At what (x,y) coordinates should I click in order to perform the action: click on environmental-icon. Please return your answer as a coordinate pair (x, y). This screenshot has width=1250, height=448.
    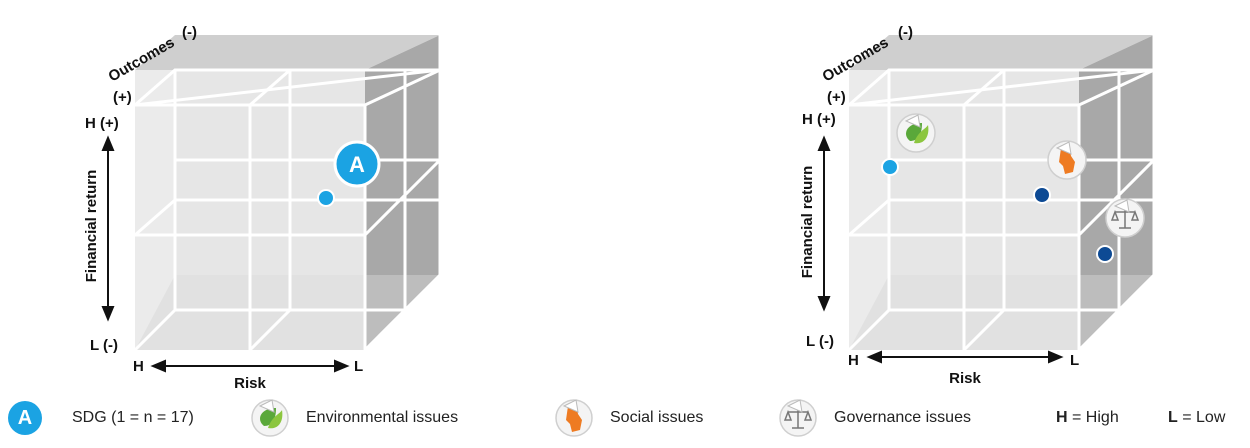
    Looking at the image, I should click on (916, 133).